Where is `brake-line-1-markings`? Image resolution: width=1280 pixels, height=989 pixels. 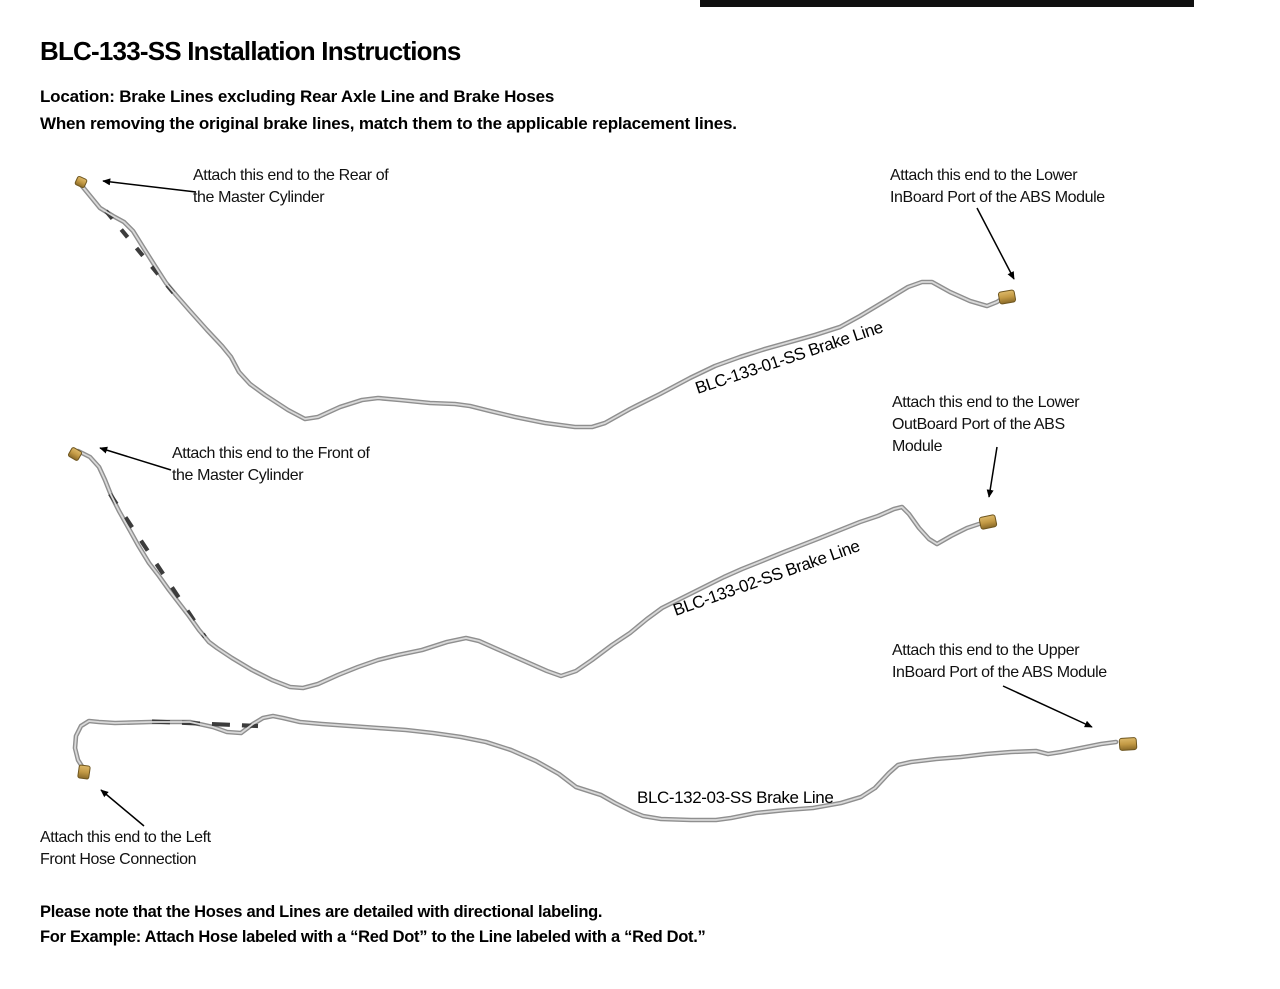
brake-line-1-markings is located at coordinates (141, 253).